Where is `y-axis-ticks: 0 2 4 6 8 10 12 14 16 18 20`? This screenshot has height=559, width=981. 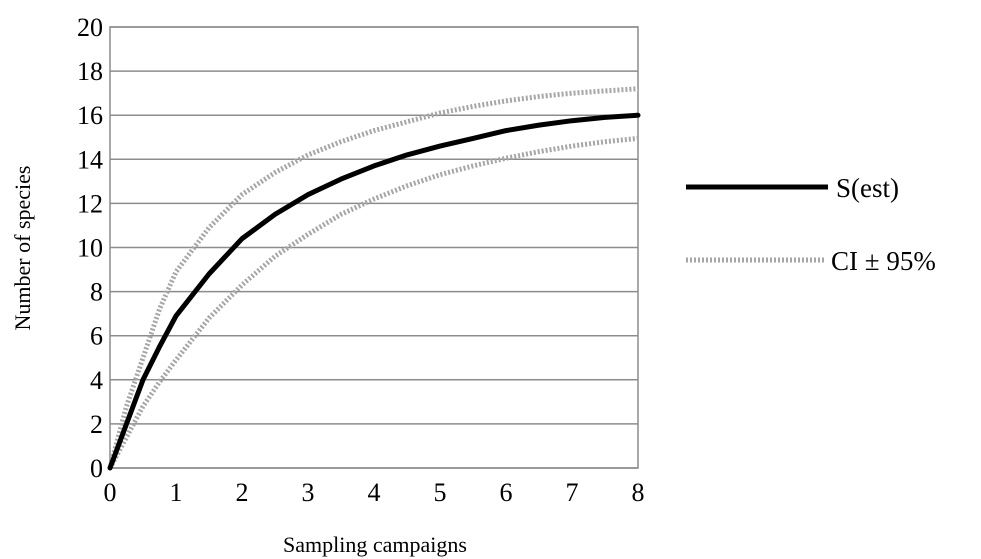
y-axis-ticks: 0 2 4 6 8 10 12 14 16 18 20 is located at coordinates (90, 248).